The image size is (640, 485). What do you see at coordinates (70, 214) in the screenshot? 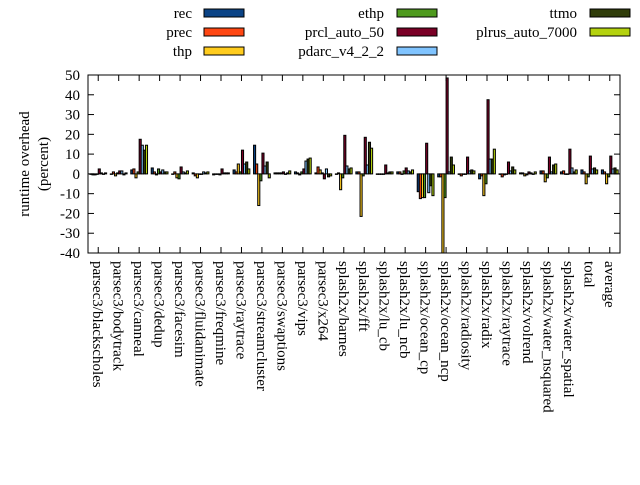
I see `y-tick-label: -20` at bounding box center [70, 214].